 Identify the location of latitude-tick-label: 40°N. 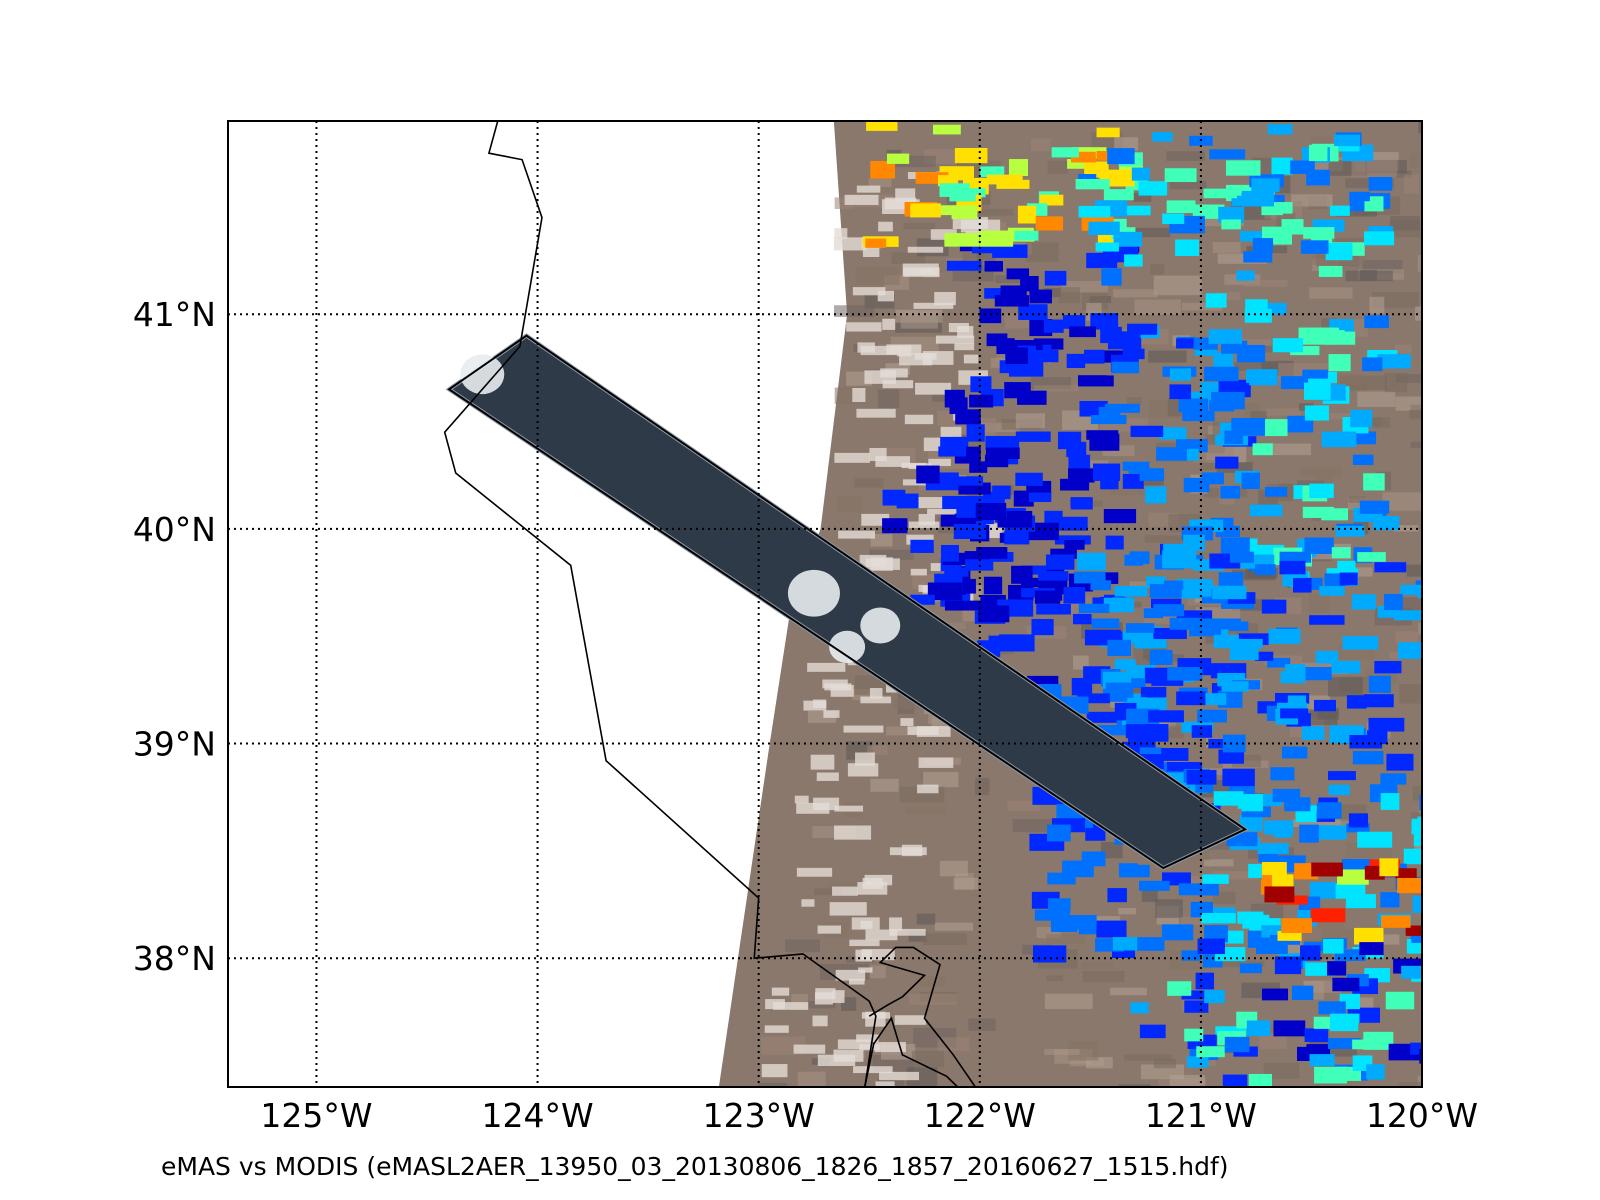
(174, 529).